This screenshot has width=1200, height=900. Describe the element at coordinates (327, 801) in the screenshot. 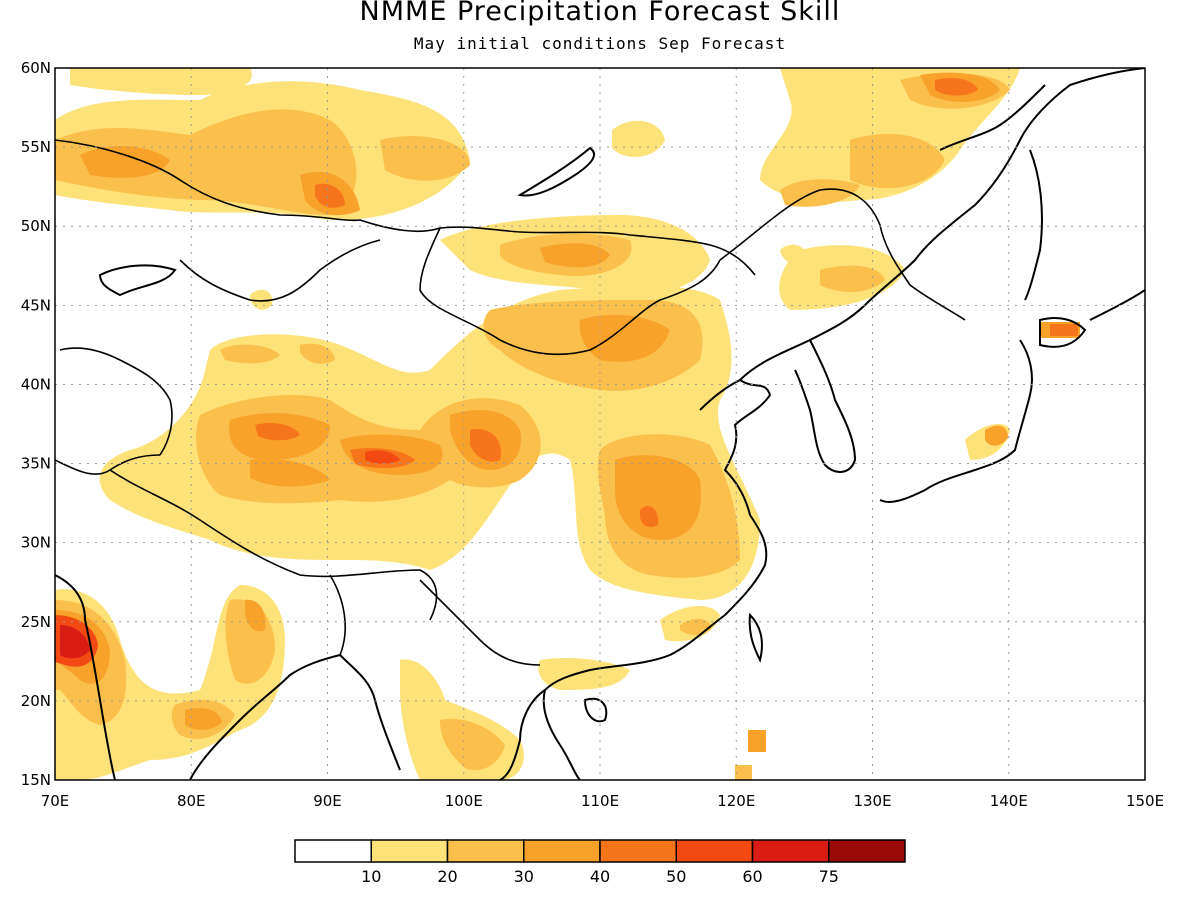

I see `lon-tick-label: 90E` at that location.